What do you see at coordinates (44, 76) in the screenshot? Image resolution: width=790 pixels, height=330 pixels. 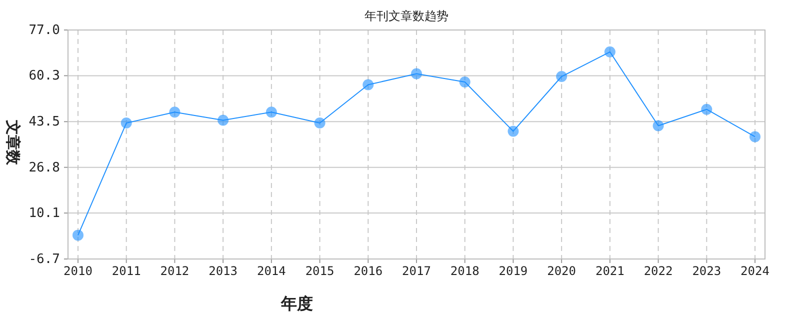 I see `y-tick-label: 60.3` at bounding box center [44, 76].